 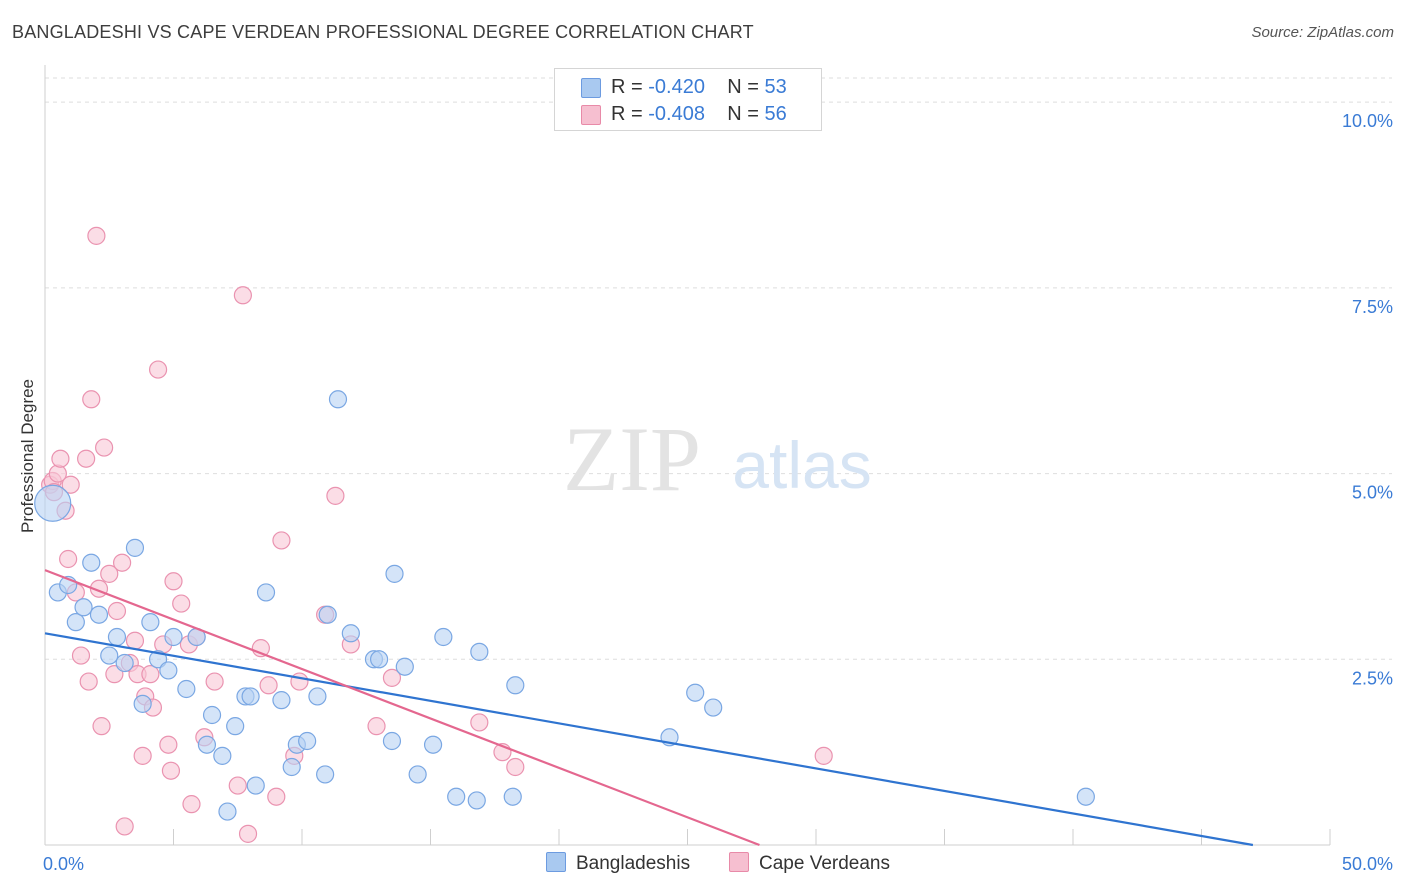 What do you see at coordinates (688, 99) in the screenshot?
I see `stats-legend: R = -0.420 N = 53 R = -0.408 N = 56` at bounding box center [688, 99].